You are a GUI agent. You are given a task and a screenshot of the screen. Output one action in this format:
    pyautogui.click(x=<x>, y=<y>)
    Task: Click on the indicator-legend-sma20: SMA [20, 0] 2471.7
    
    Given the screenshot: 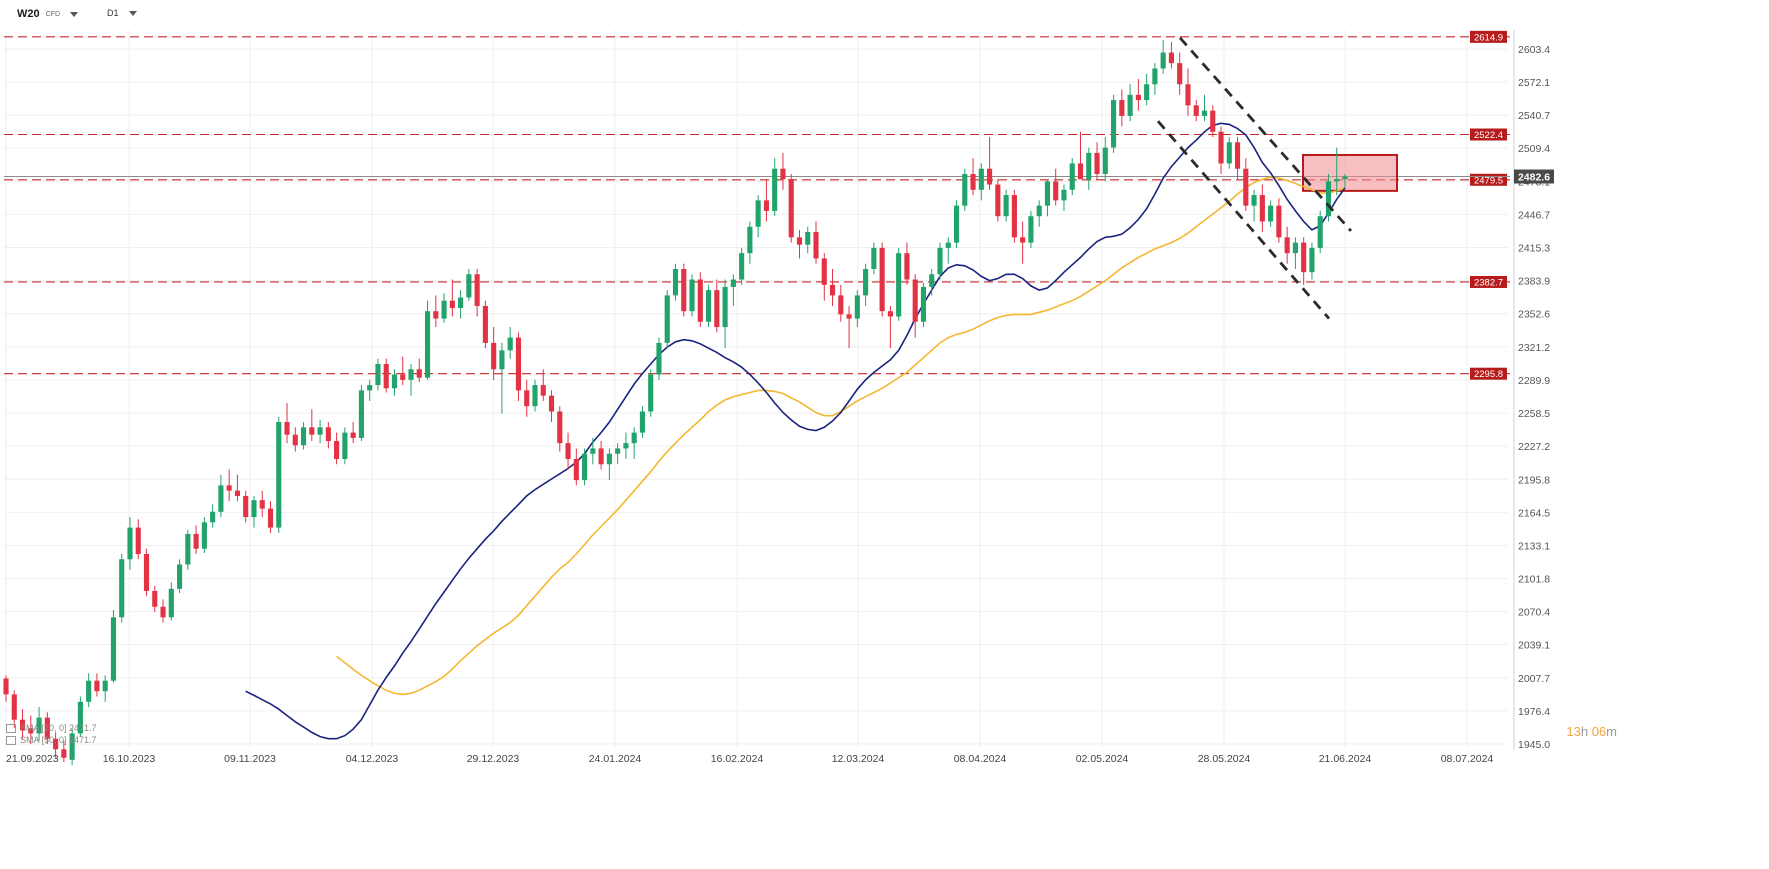 What is the action you would take?
    pyautogui.click(x=51, y=728)
    